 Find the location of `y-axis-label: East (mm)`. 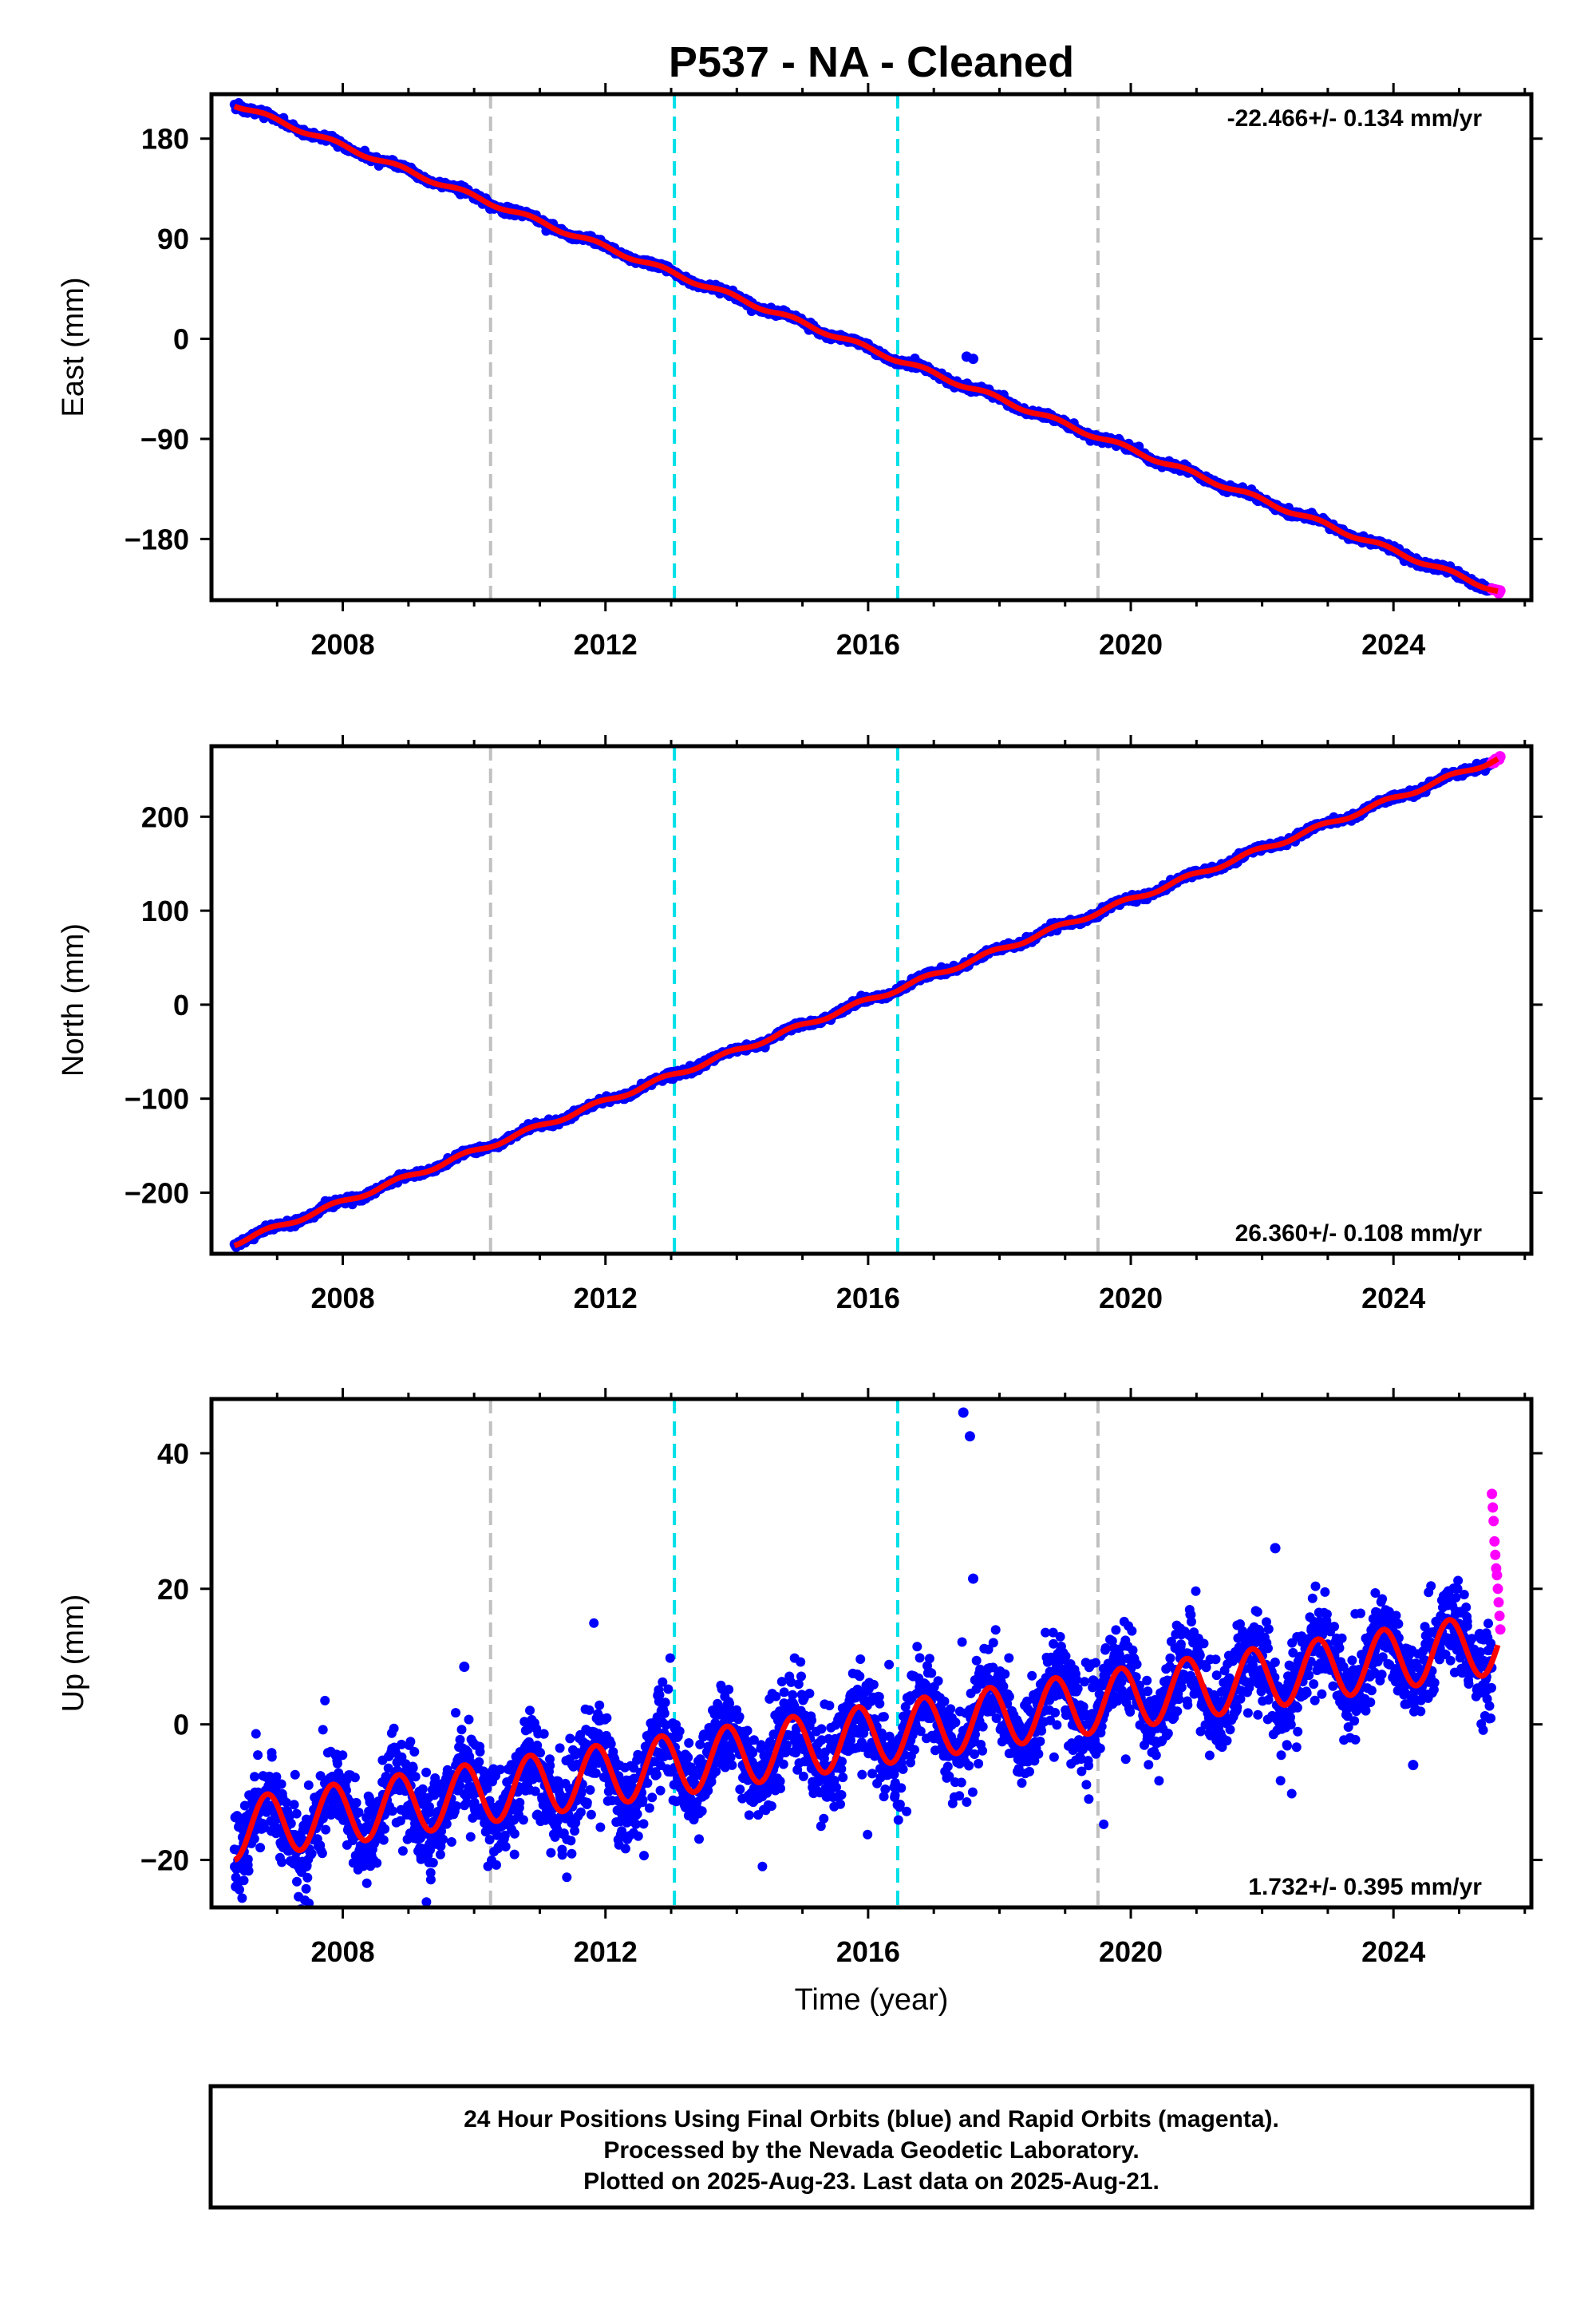

y-axis-label: East (mm) is located at coordinates (73, 347).